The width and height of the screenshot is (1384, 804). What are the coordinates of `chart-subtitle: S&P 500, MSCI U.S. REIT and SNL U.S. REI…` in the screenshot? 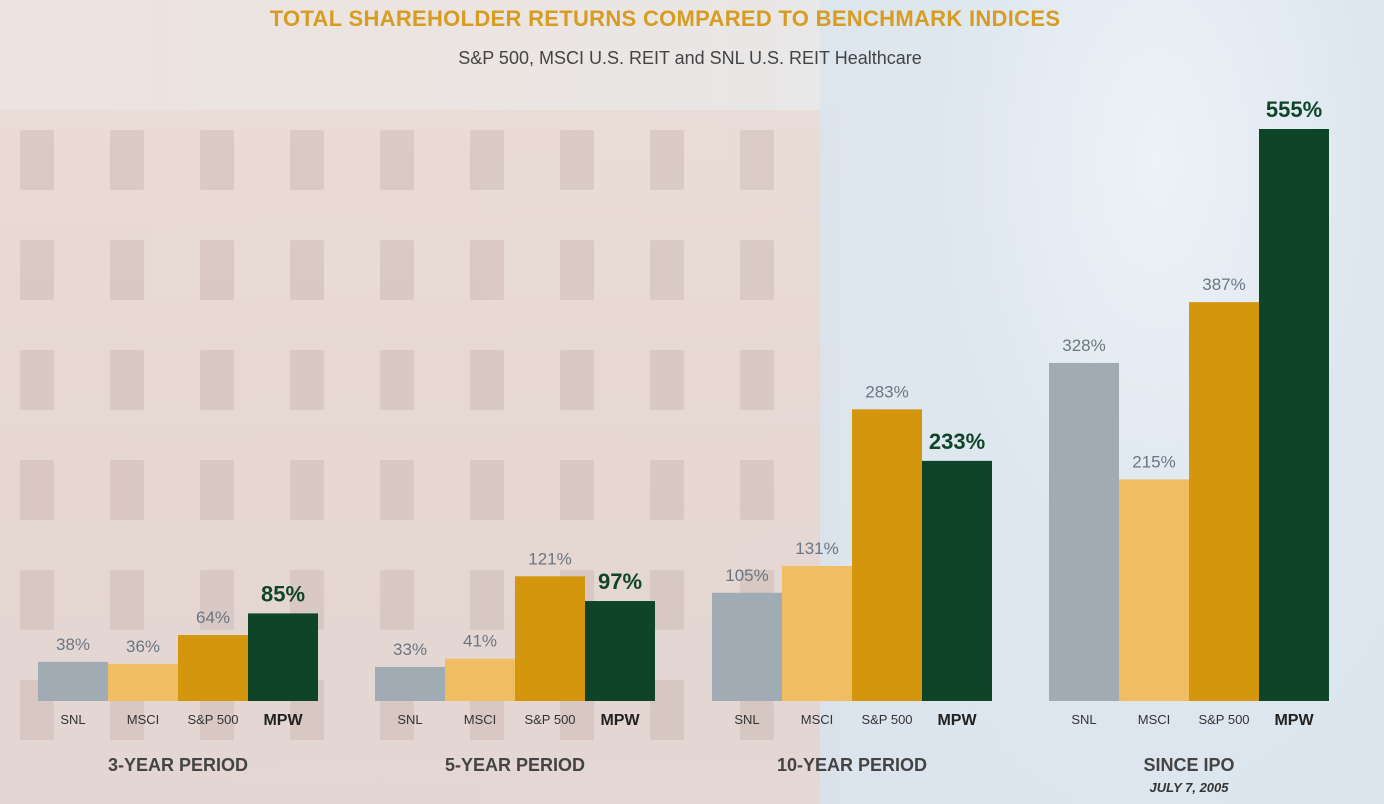 It's located at (690, 58).